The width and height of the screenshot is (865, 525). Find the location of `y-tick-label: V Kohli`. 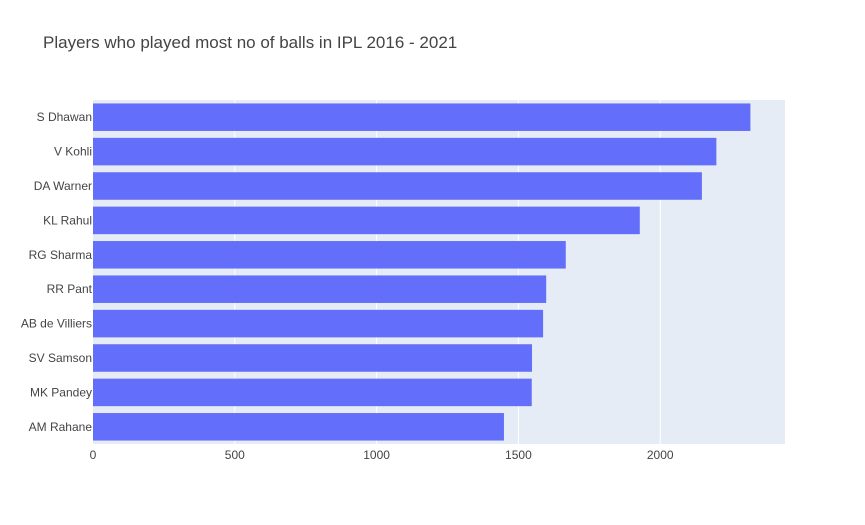

y-tick-label: V Kohli is located at coordinates (73, 152).